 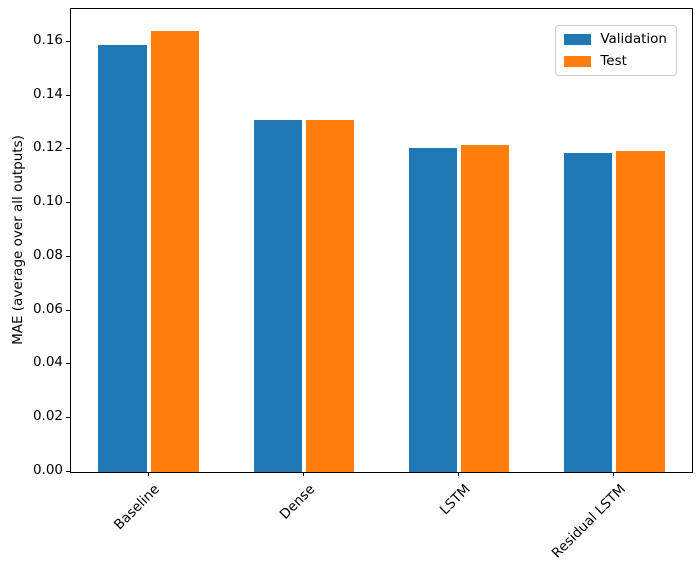 I want to click on x-tick-label: Residual LSTM, so click(x=588, y=521).